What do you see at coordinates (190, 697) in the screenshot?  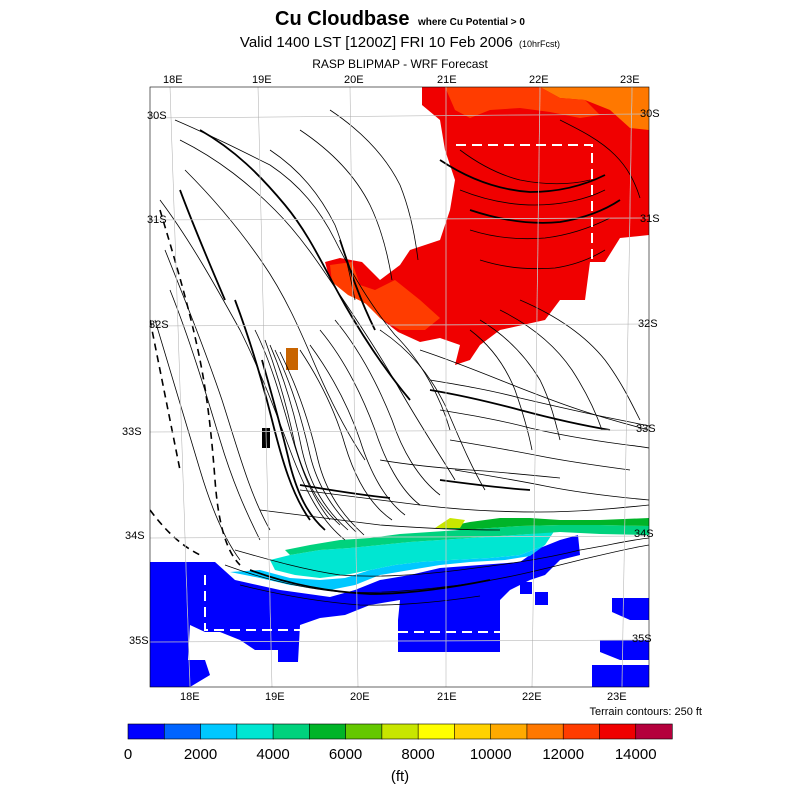 I see `lon-label-bottom: 18E` at bounding box center [190, 697].